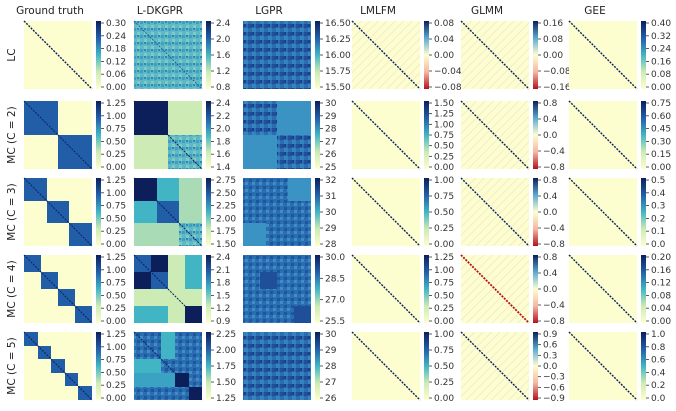  I want to click on heatmap-cell: 1.501.251.000.750.500.250.00, so click(402, 136).